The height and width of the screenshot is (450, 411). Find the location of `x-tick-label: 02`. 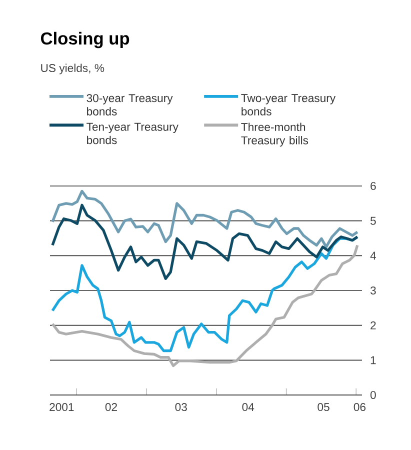

x-tick-label: 02 is located at coordinates (111, 407).